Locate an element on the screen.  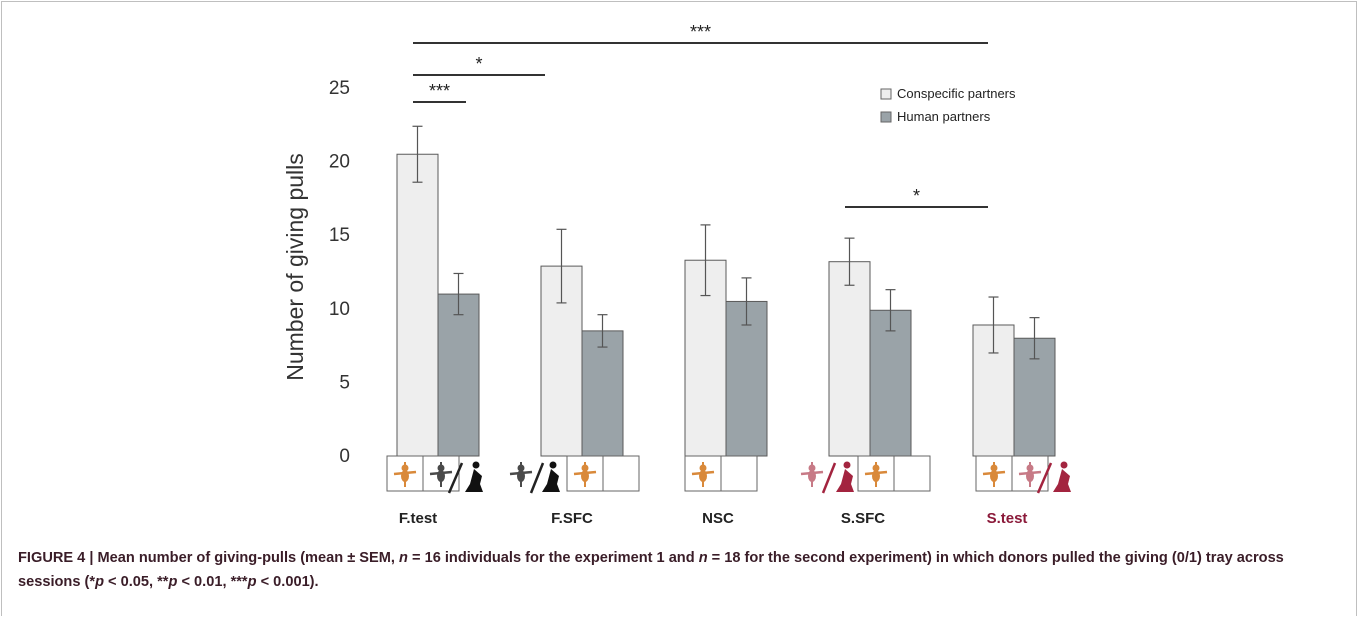
x-category-label: NSC is located at coordinates (718, 518).